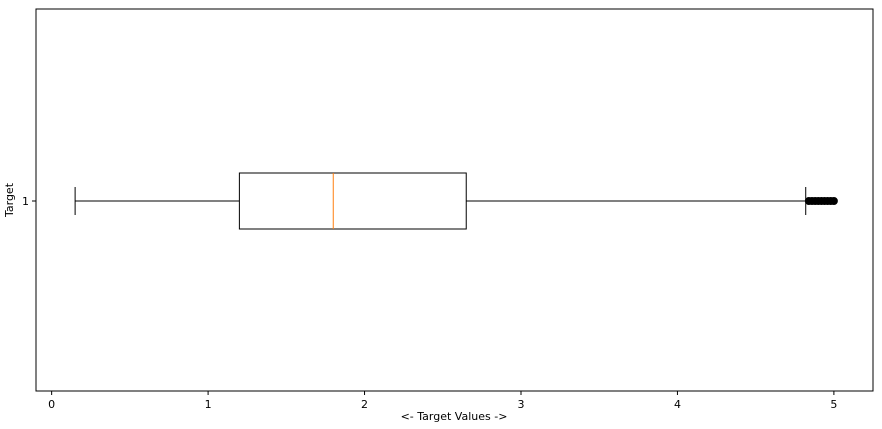  Describe the element at coordinates (364, 404) in the screenshot. I see `x-tick-label: 2` at that location.